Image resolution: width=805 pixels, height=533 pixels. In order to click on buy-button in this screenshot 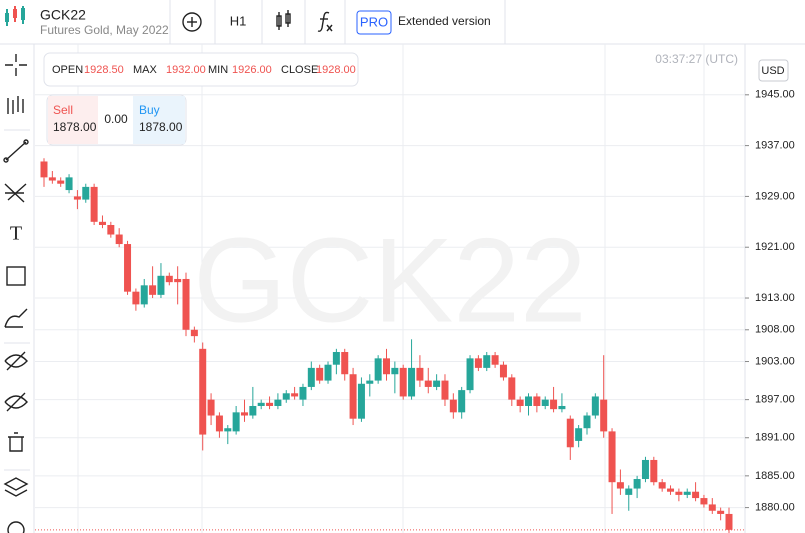, I will do `click(159, 120)`.